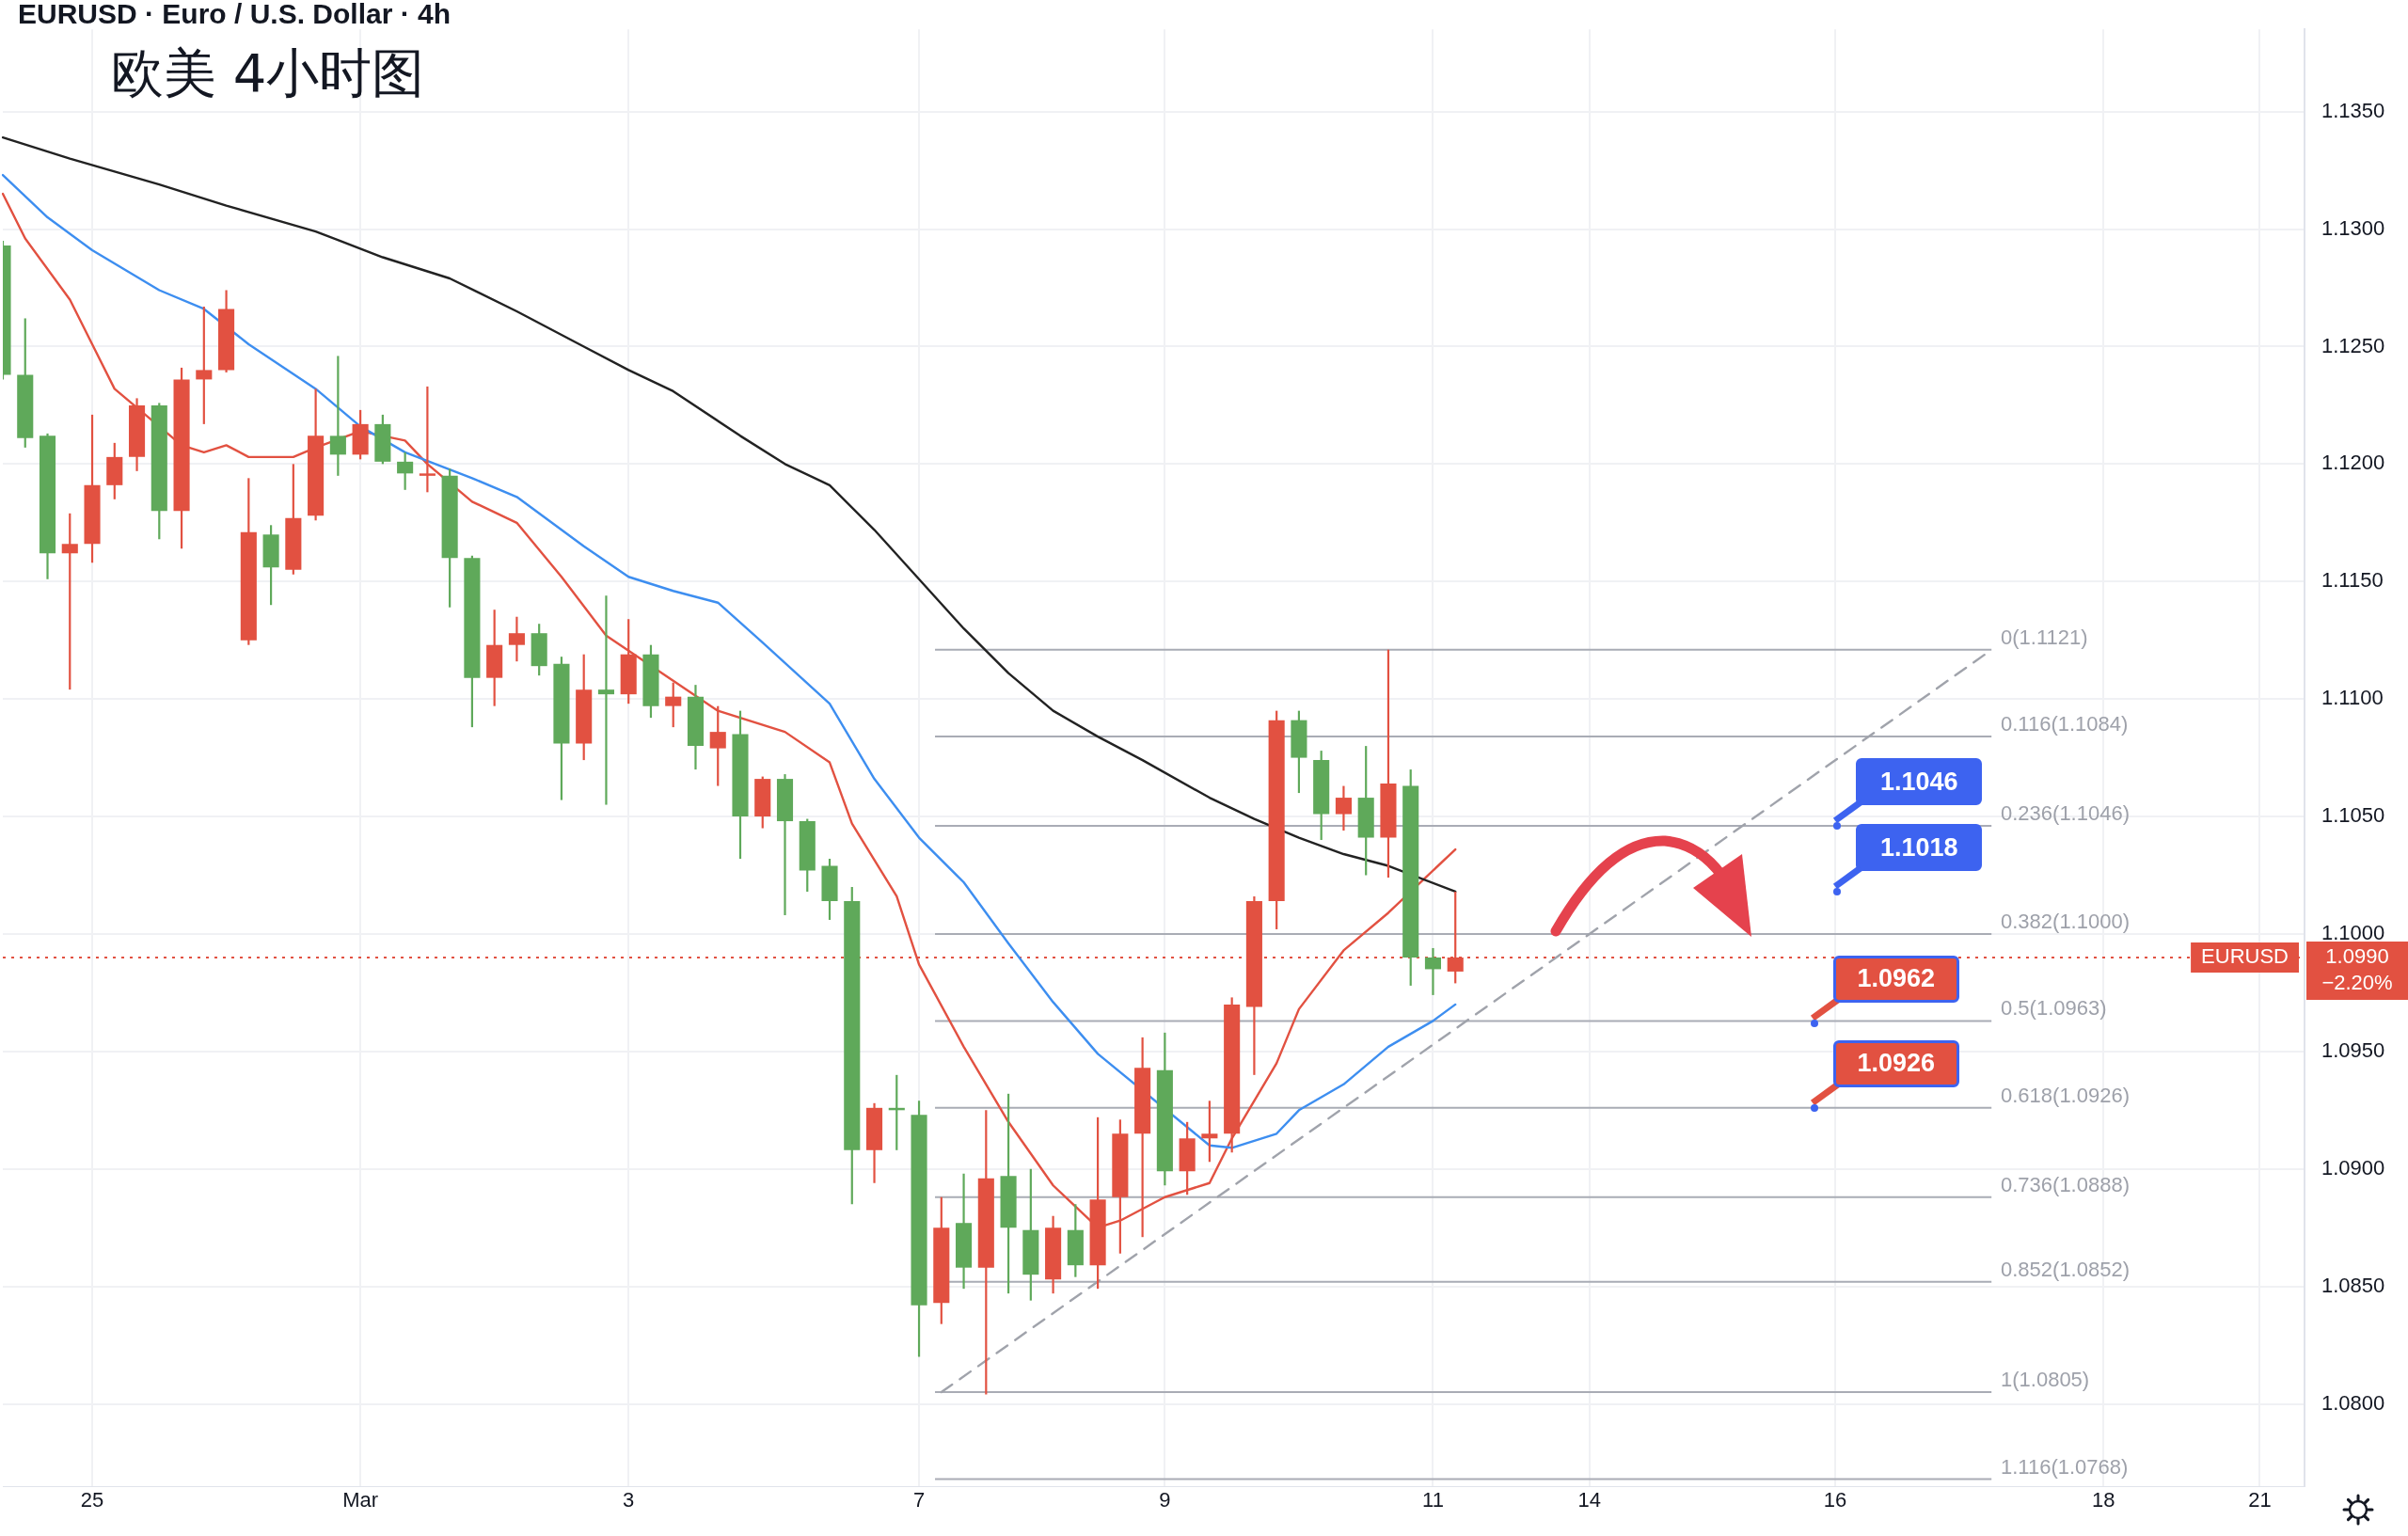 The image size is (2408, 1536). I want to click on x-tick-label: 25, so click(92, 1500).